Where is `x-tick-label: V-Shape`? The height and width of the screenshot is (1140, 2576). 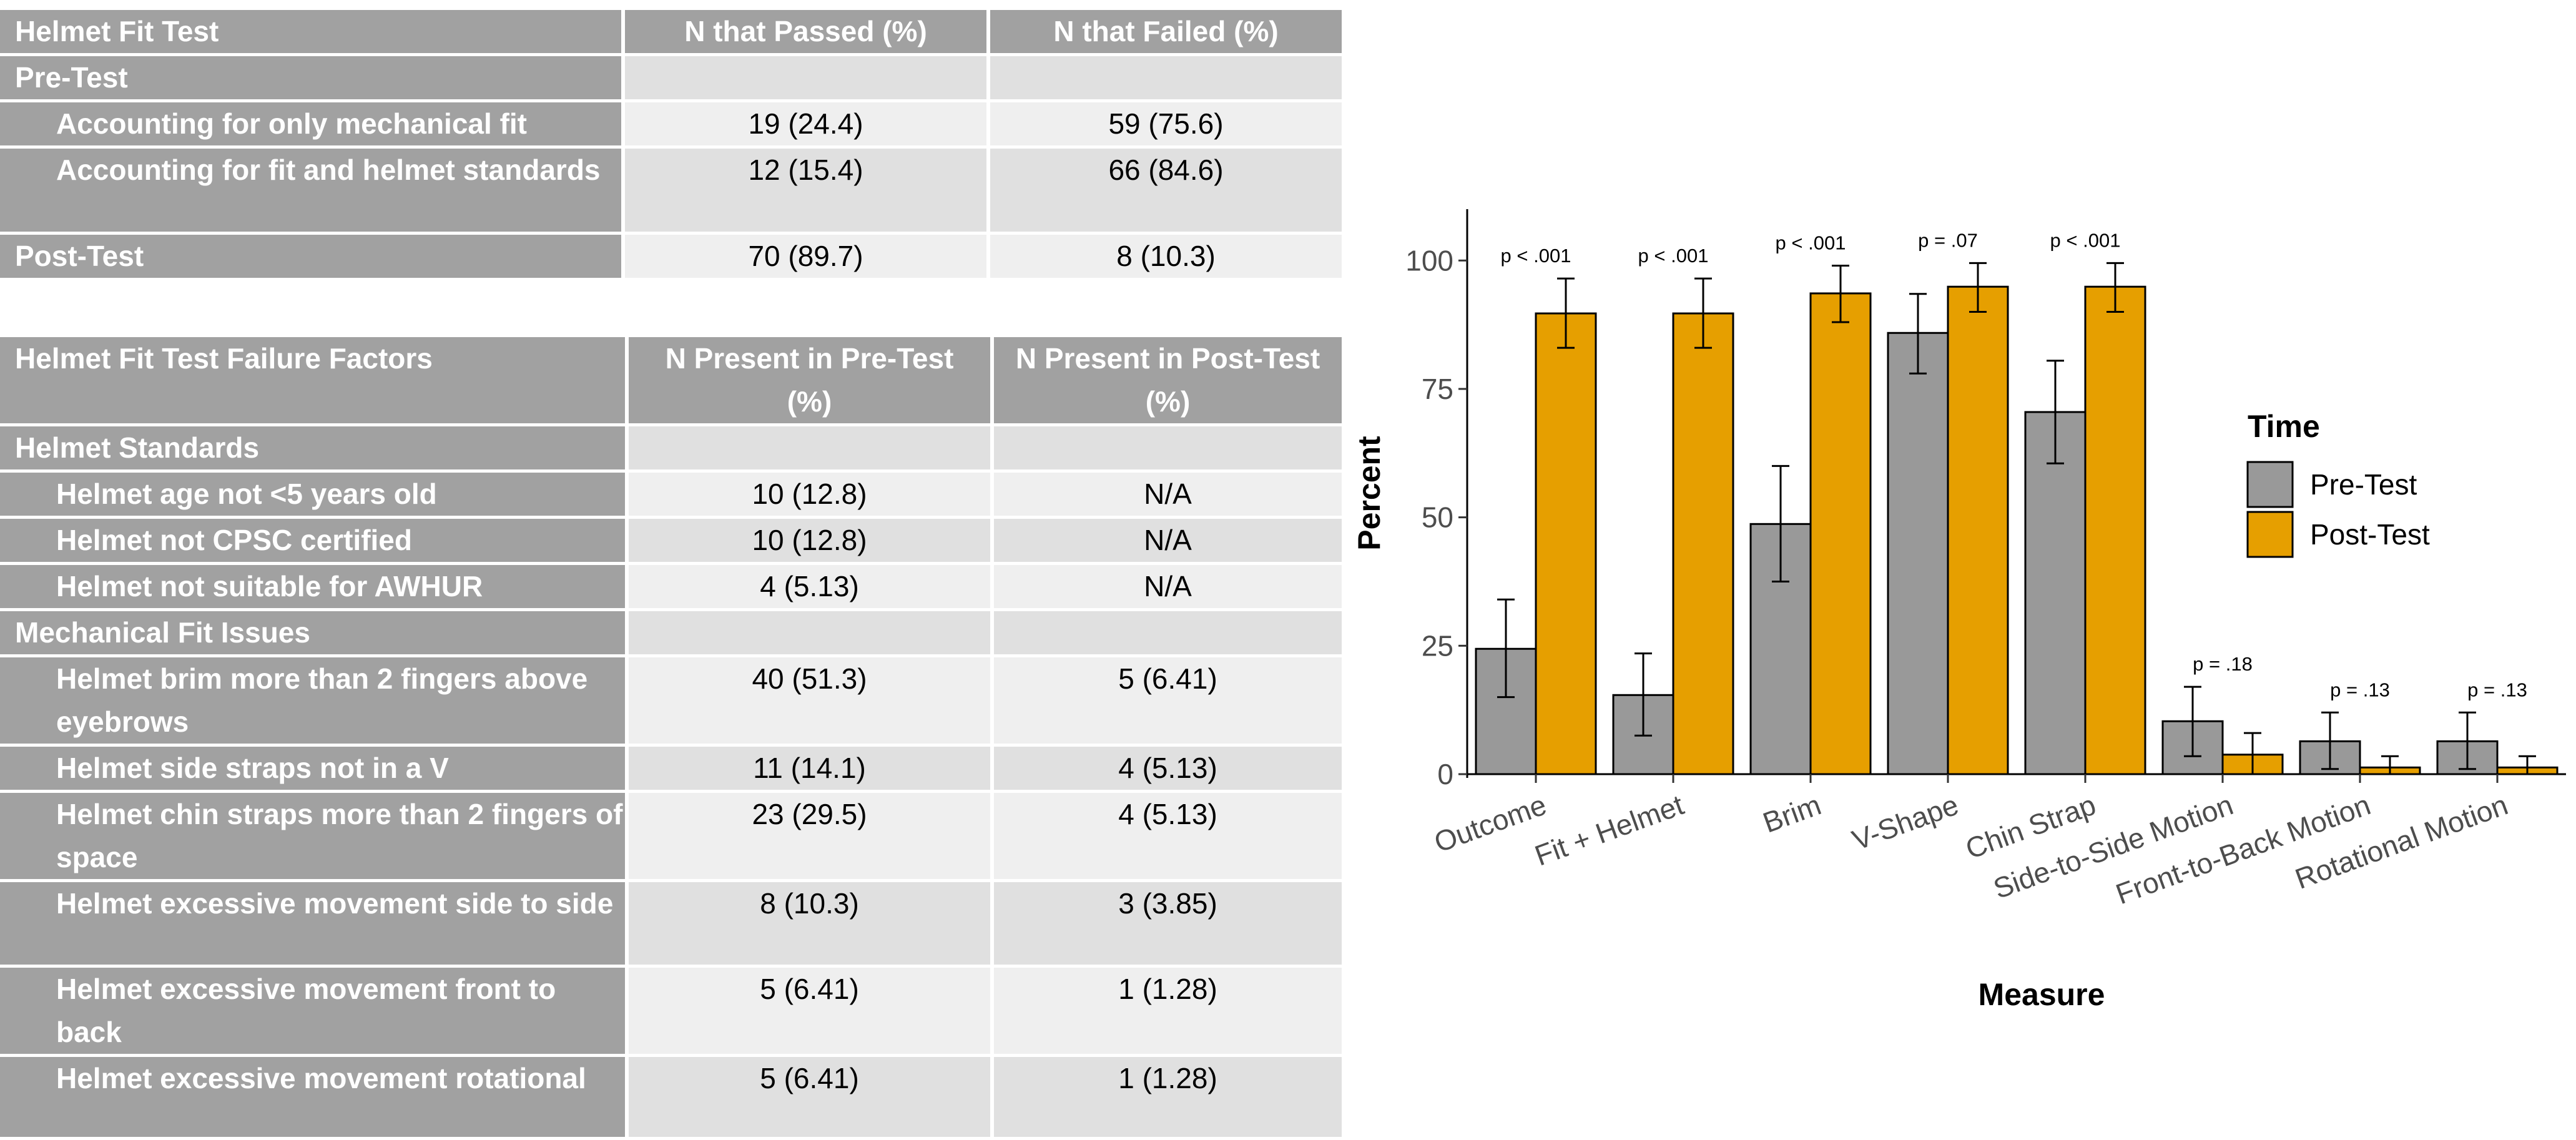 x-tick-label: V-Shape is located at coordinates (1905, 823).